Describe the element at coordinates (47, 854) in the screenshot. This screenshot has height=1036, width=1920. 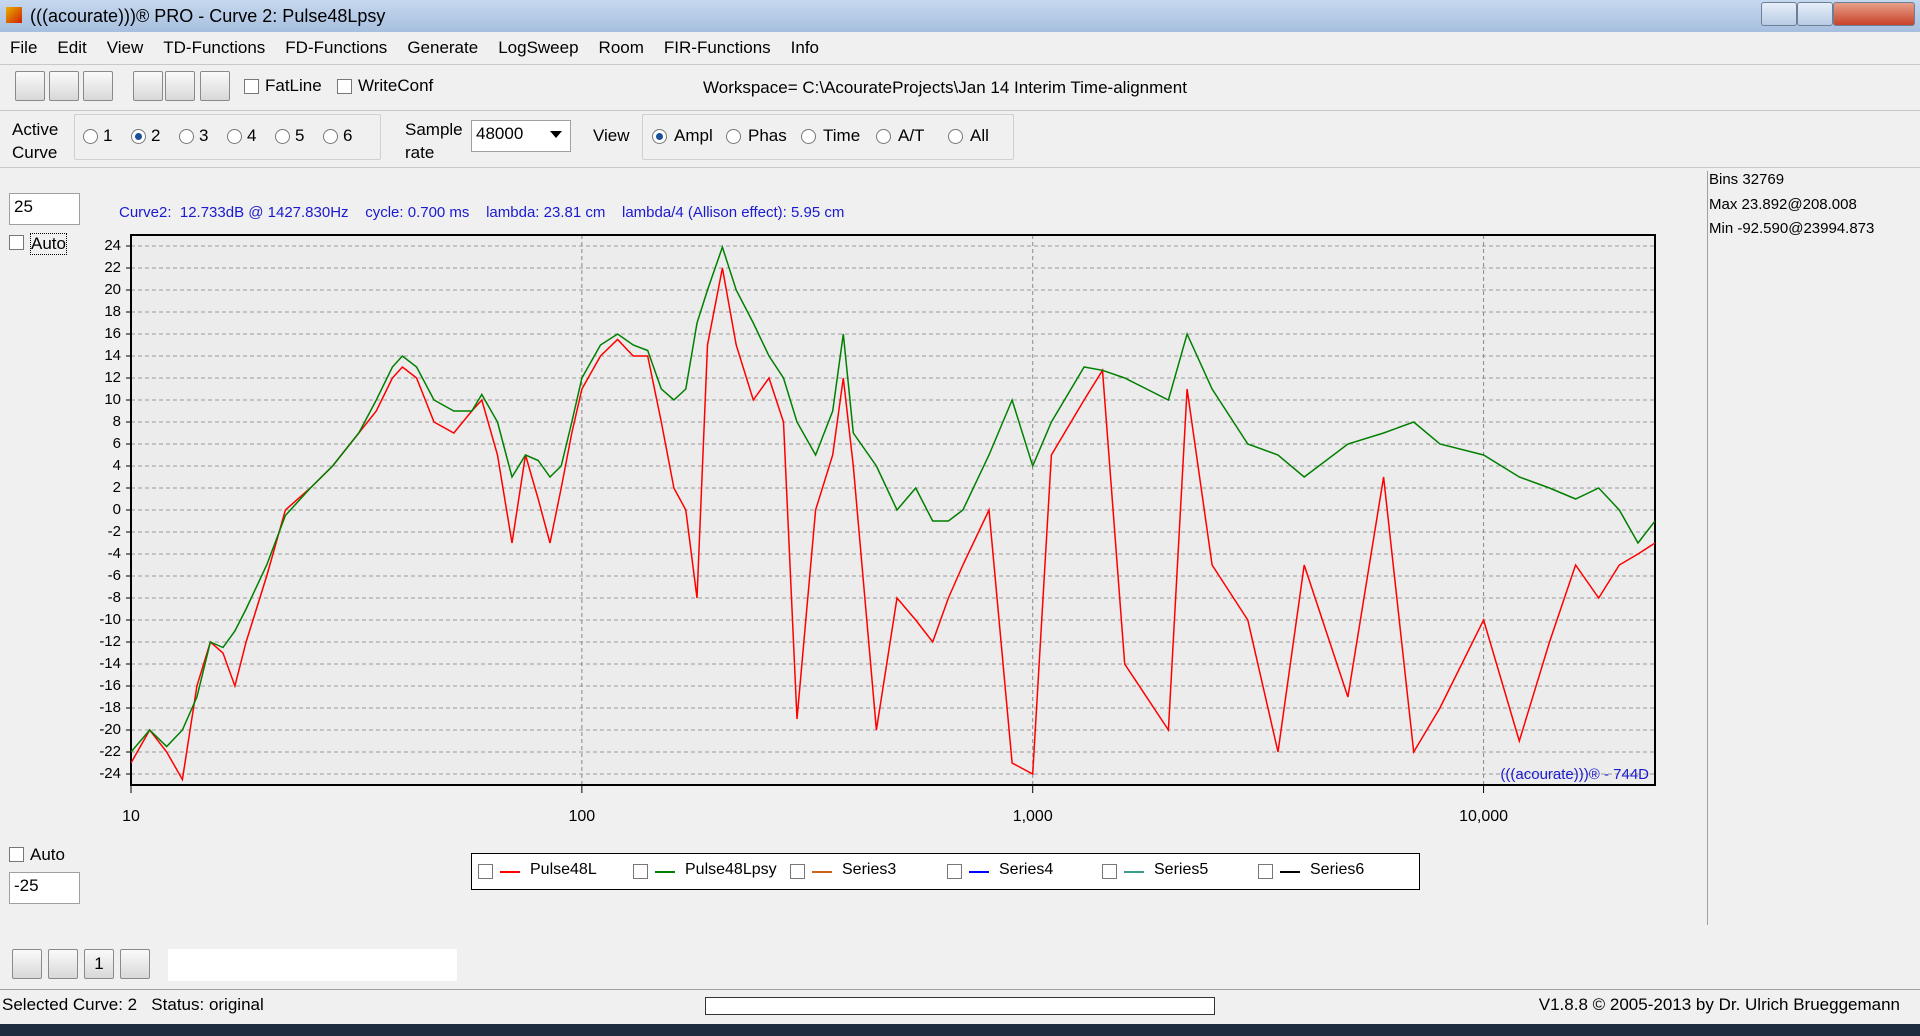
I see `auto-bottom-label: Auto` at that location.